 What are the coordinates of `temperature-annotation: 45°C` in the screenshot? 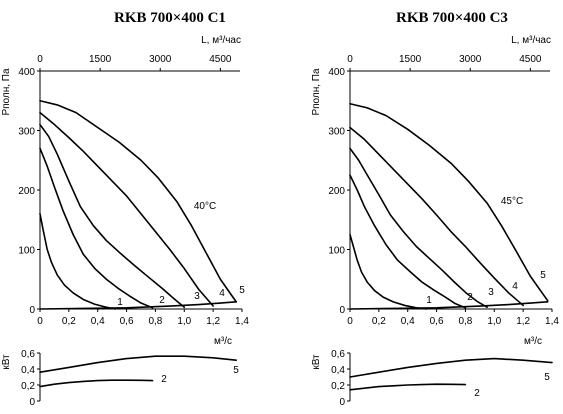 It's located at (512, 201).